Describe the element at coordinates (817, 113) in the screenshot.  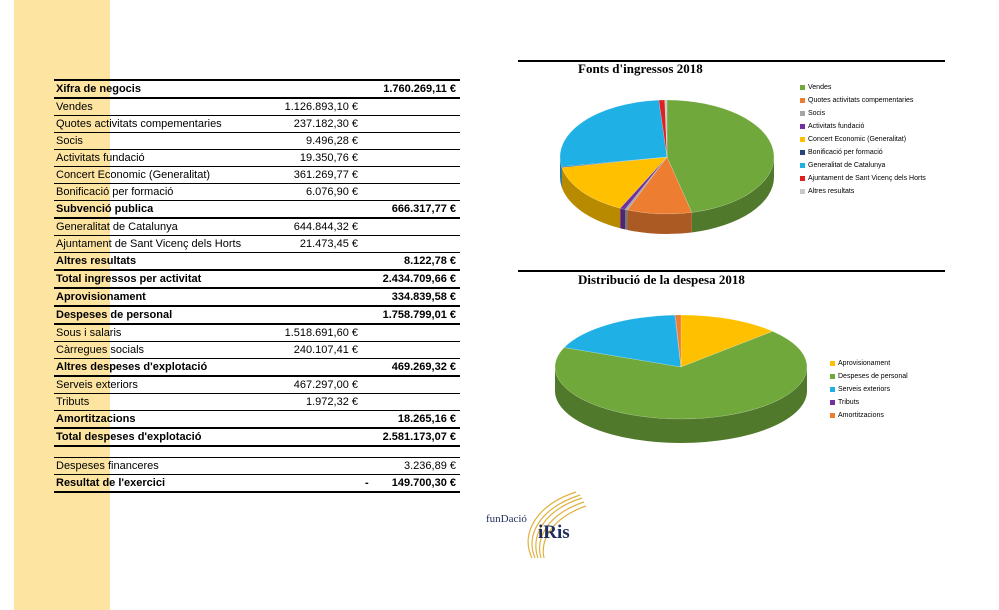
I see `legend-label: Socis` at that location.